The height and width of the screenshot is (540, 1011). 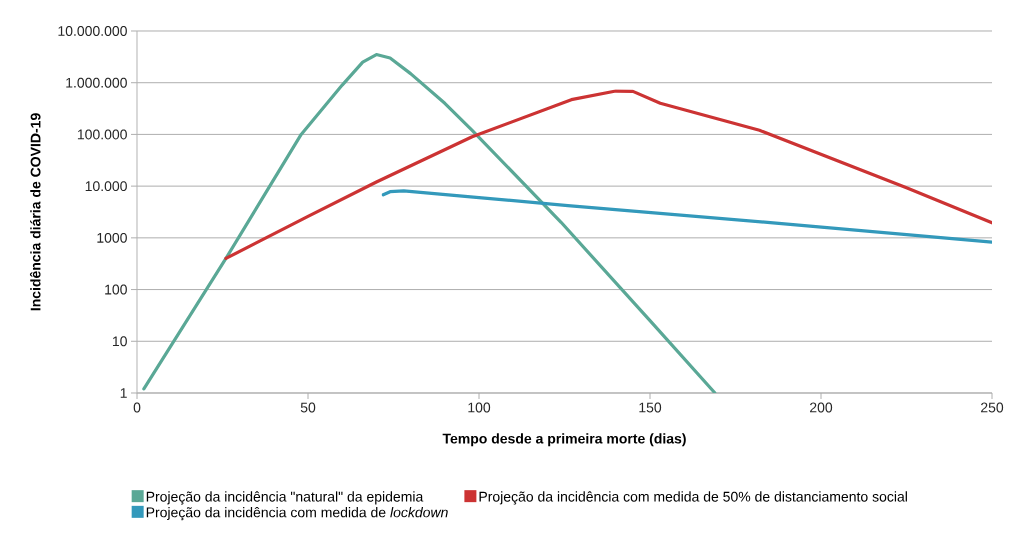 I want to click on y-tick-label: 10.000.000, so click(x=92, y=31).